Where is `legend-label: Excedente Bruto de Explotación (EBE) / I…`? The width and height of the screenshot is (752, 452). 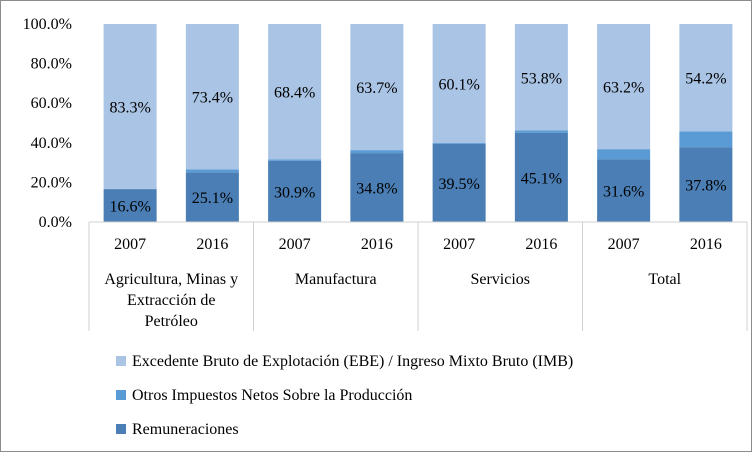 legend-label: Excedente Bruto de Explotación (EBE) / I… is located at coordinates (352, 361).